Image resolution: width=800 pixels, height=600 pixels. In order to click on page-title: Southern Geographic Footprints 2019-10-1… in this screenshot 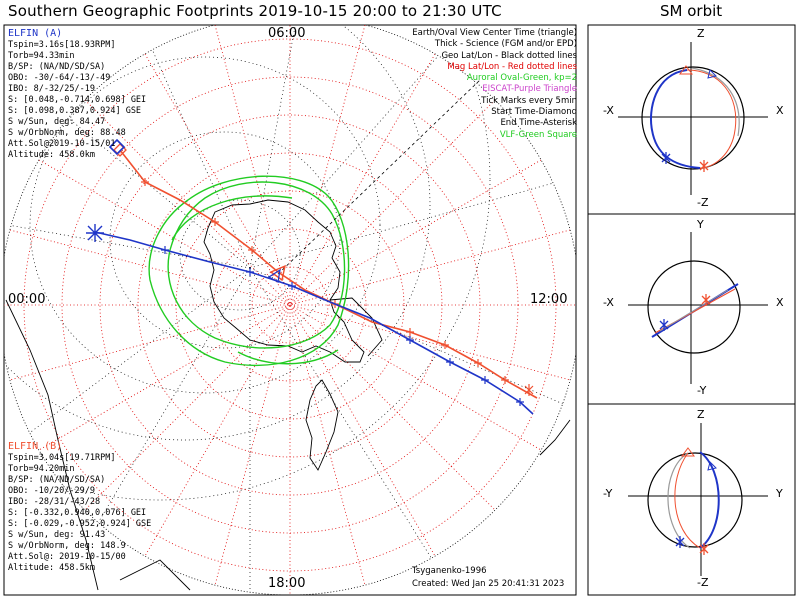, I will do `click(255, 11)`.